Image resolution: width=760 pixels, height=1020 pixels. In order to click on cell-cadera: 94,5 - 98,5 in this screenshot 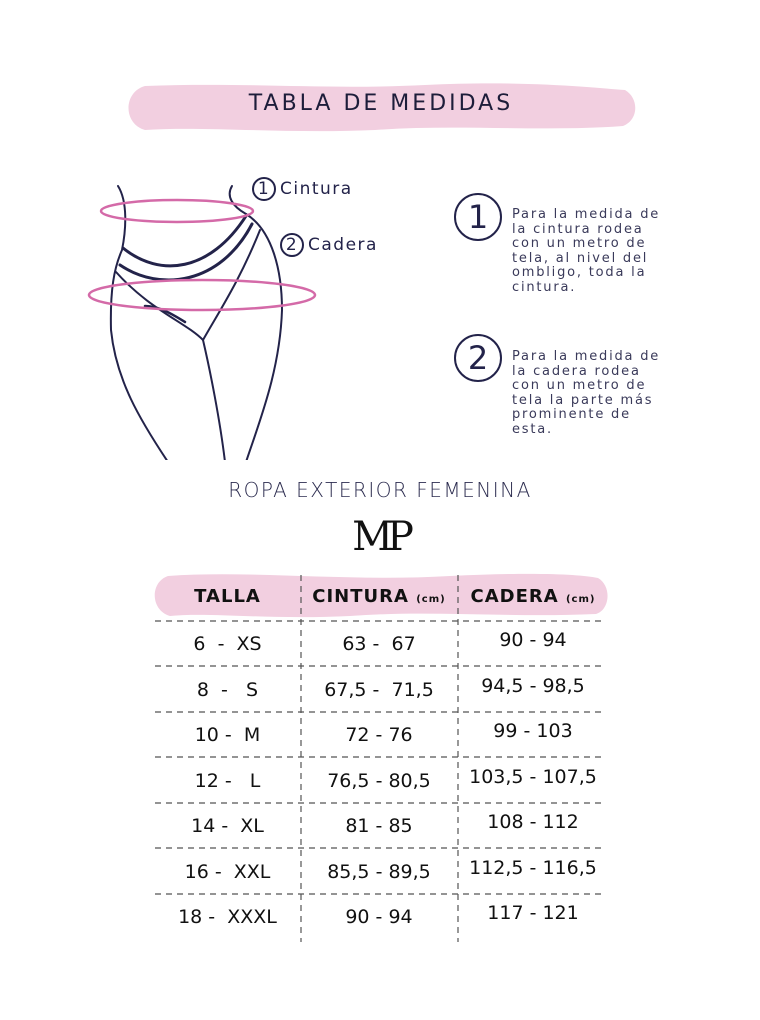, I will do `click(533, 685)`.